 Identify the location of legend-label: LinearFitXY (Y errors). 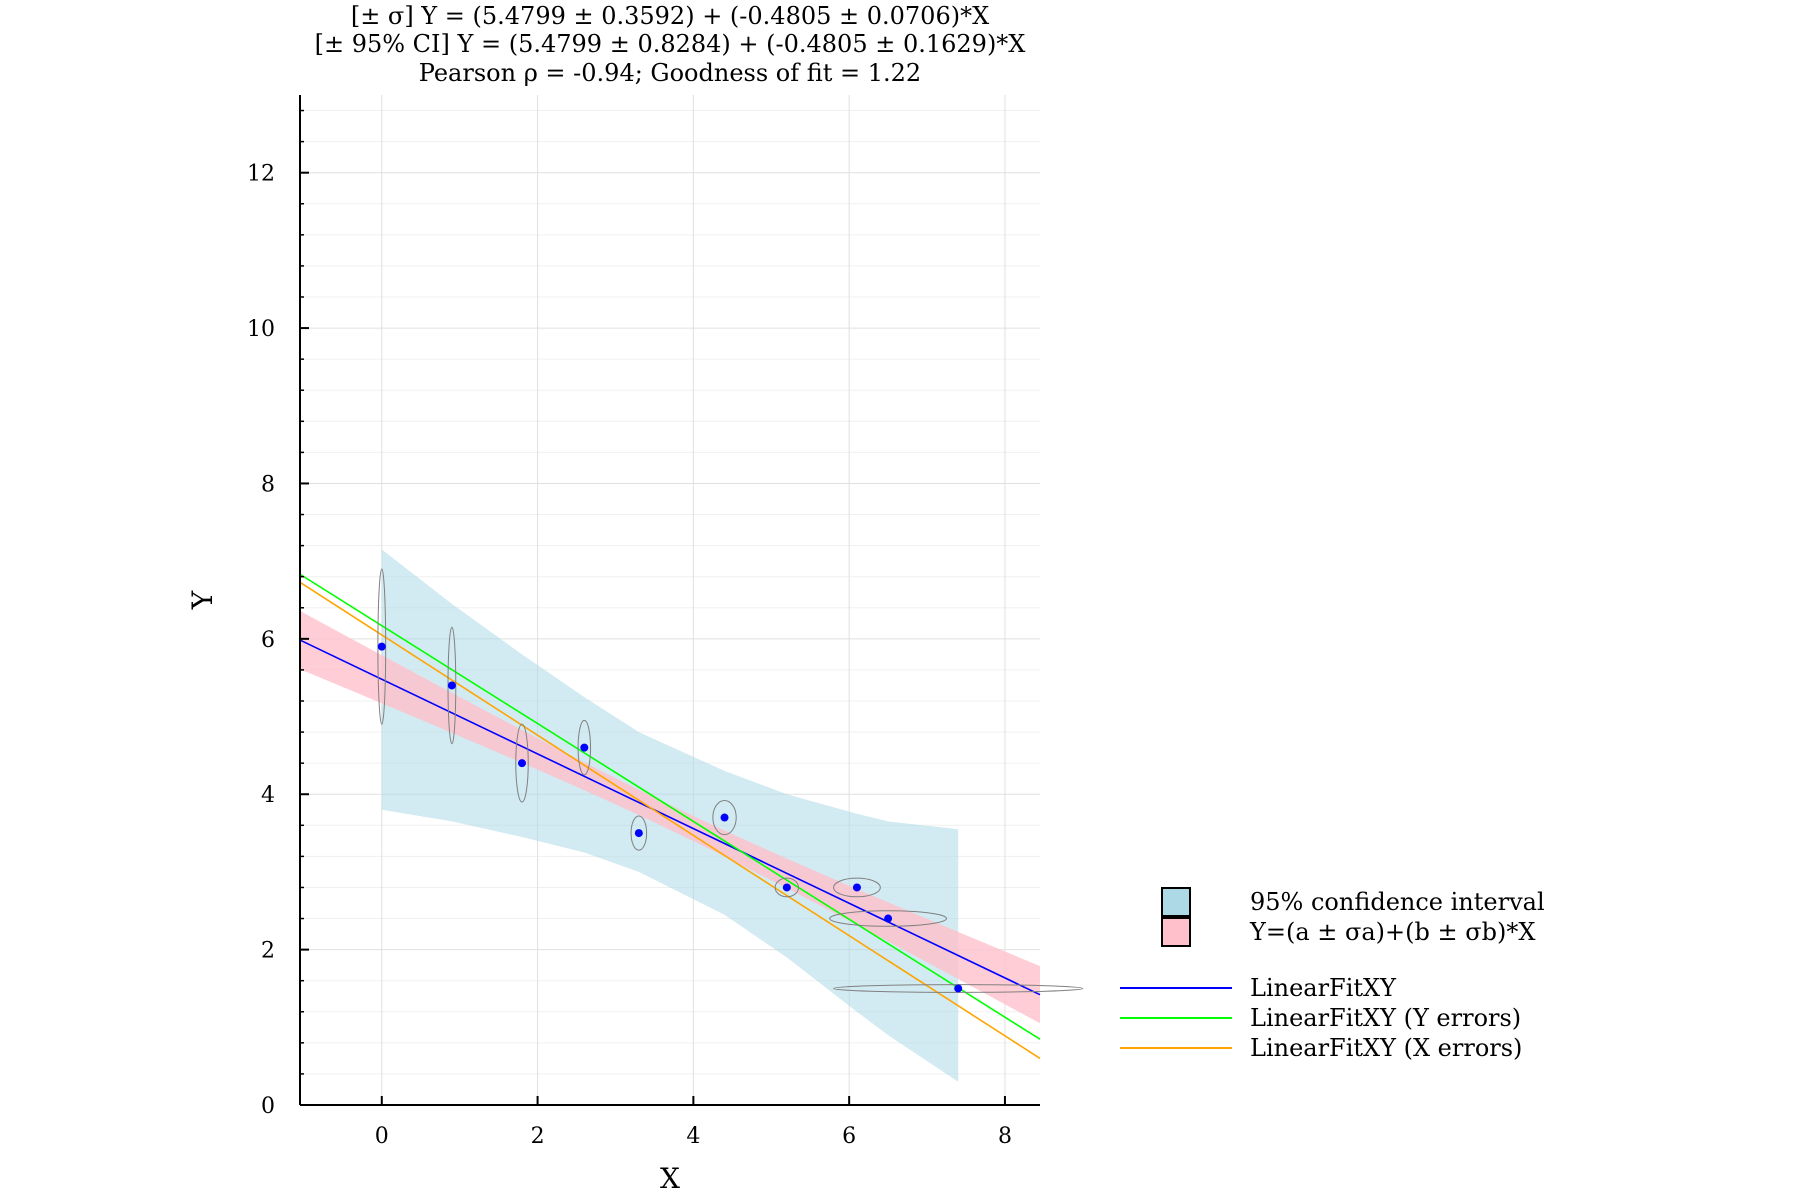
(1385, 1018).